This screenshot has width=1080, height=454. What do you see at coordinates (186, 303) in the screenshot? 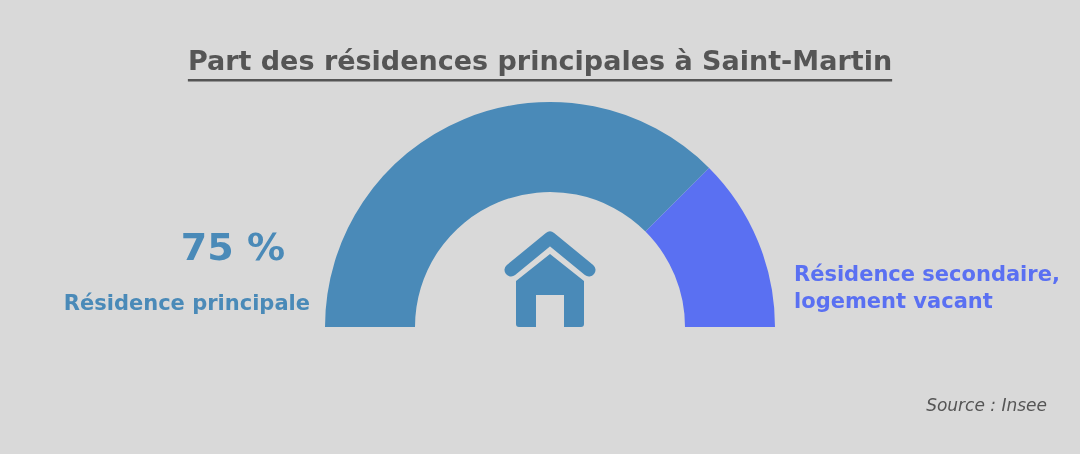
I see `slice-label: Résidence principale` at bounding box center [186, 303].